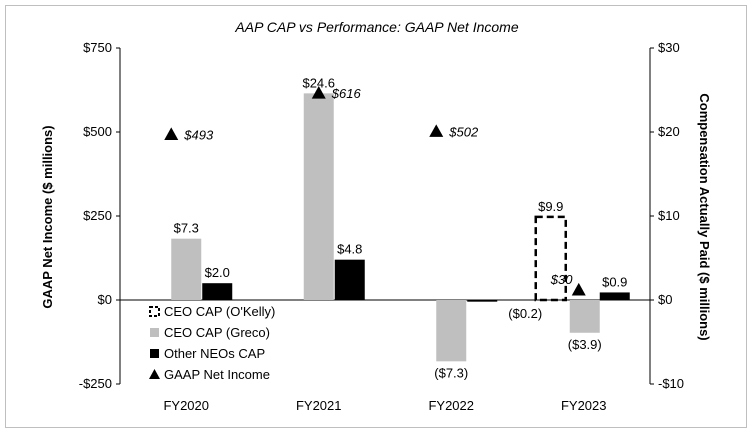 The image size is (755, 436). I want to click on data-label: $9.9, so click(550, 206).